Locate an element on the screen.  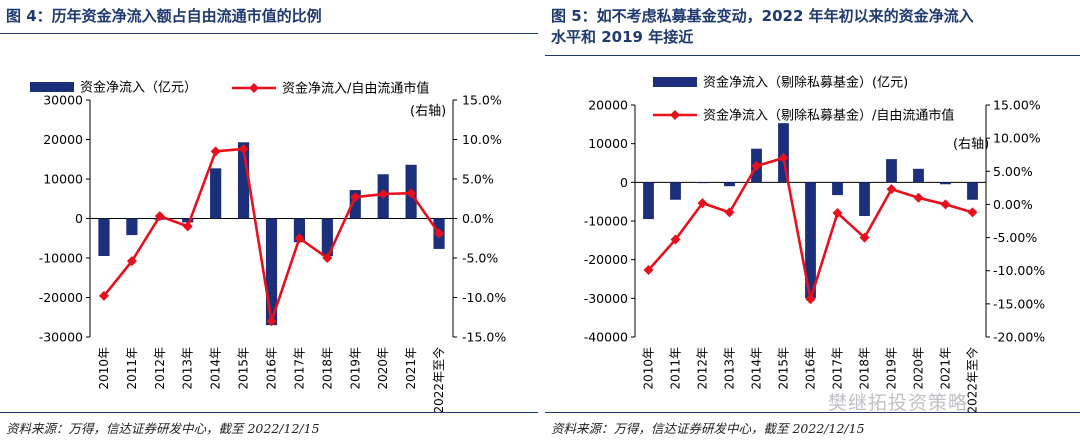
right-tick-label: 10.00% is located at coordinates (1017, 138).